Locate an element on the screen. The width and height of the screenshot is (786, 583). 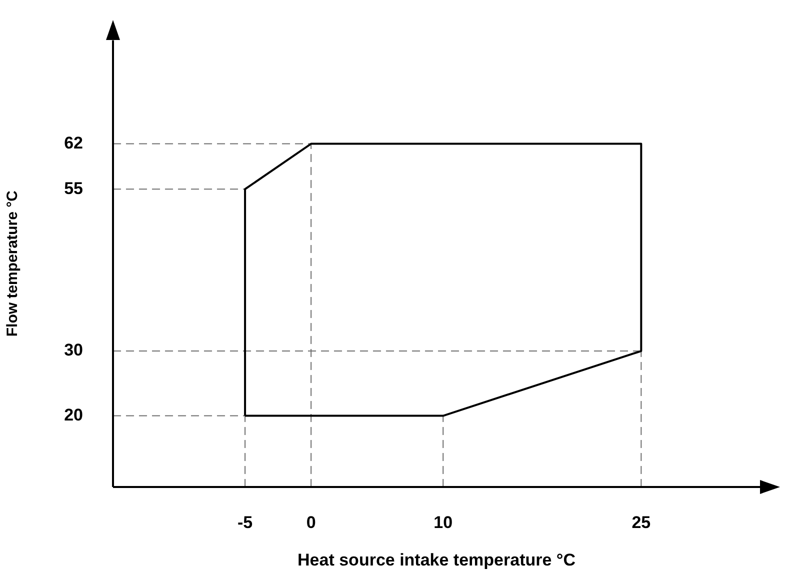
y-tick-label: 55 is located at coordinates (73, 188).